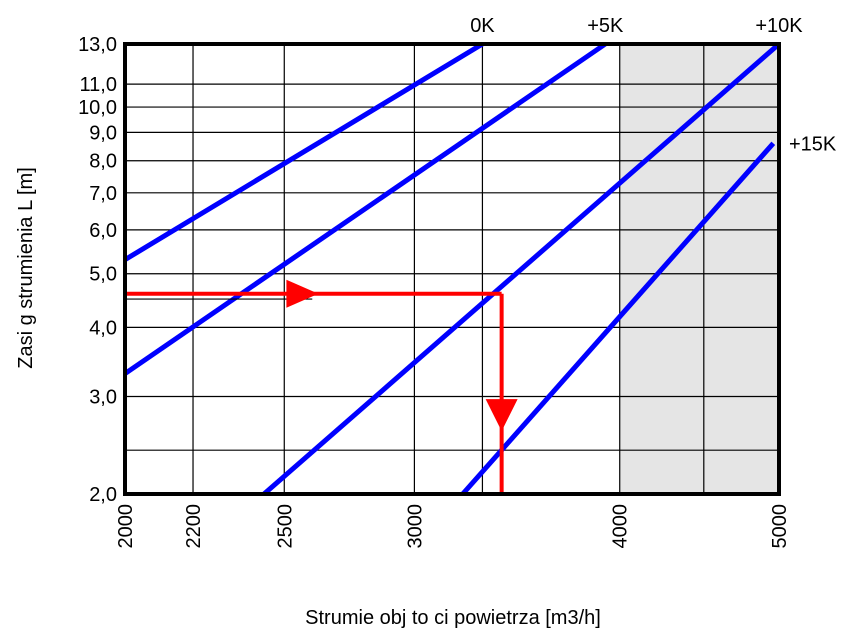 This screenshot has height=633, width=859. What do you see at coordinates (621, 526) in the screenshot?
I see `x-tick-label: 4000` at bounding box center [621, 526].